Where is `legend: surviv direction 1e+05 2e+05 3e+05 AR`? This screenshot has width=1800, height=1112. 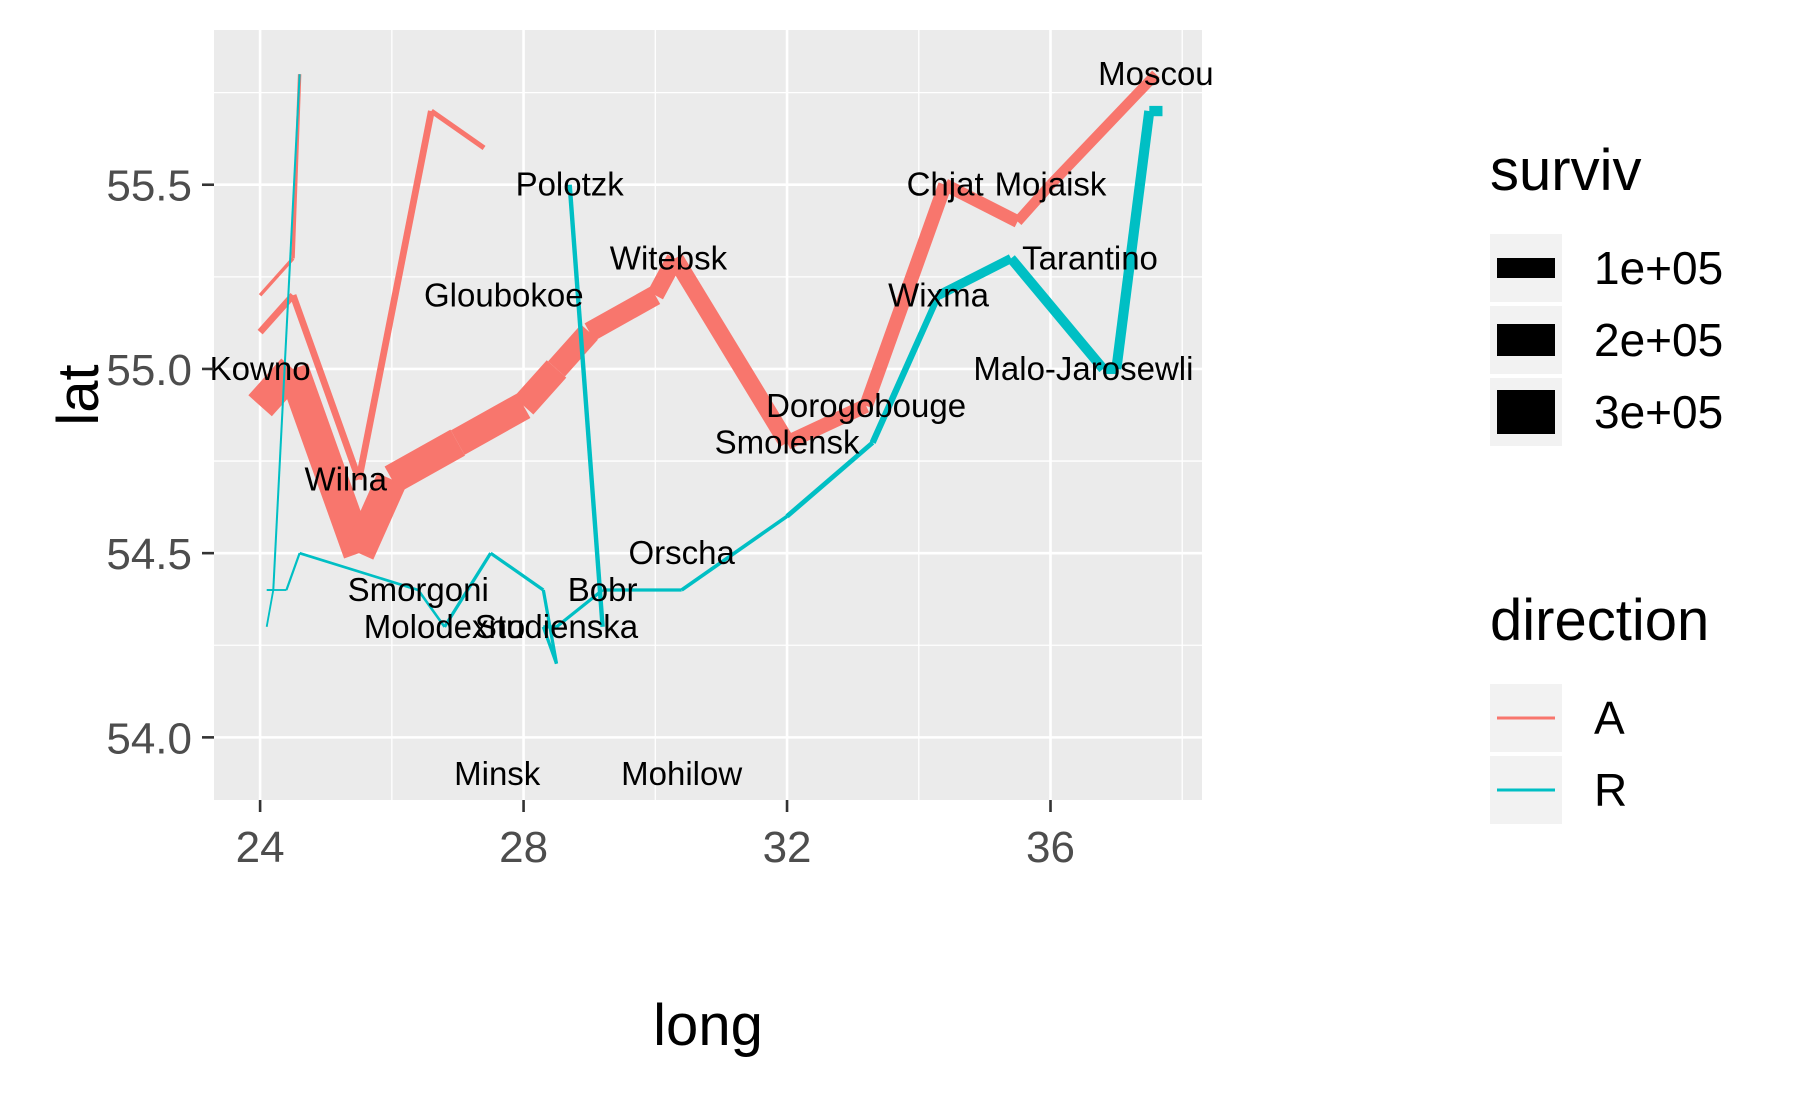
legend: surviv direction 1e+05 2e+05 3e+05 AR is located at coordinates (1606, 481).